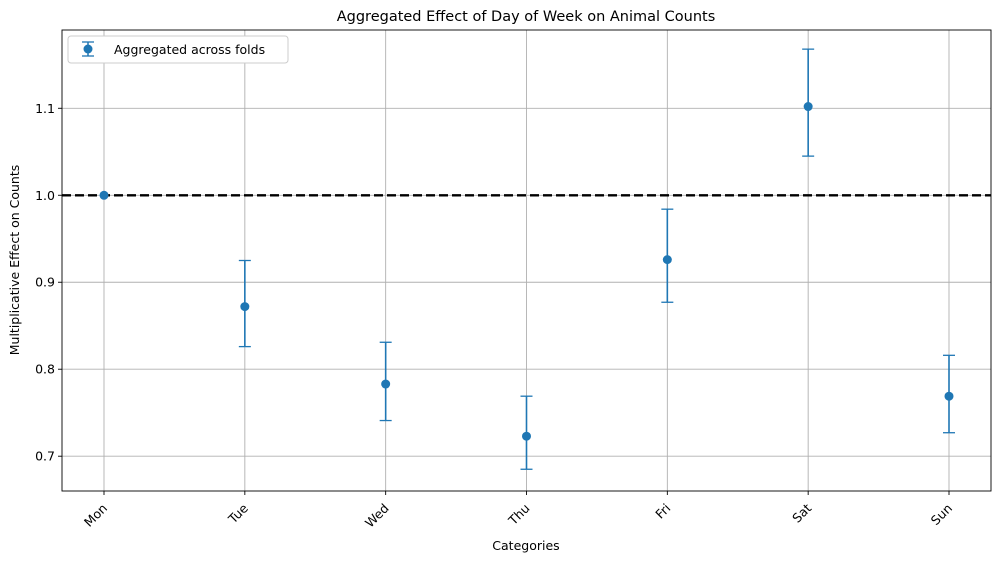 This screenshot has width=1001, height=562. What do you see at coordinates (662, 511) in the screenshot?
I see `x-tick-label: Fri` at bounding box center [662, 511].